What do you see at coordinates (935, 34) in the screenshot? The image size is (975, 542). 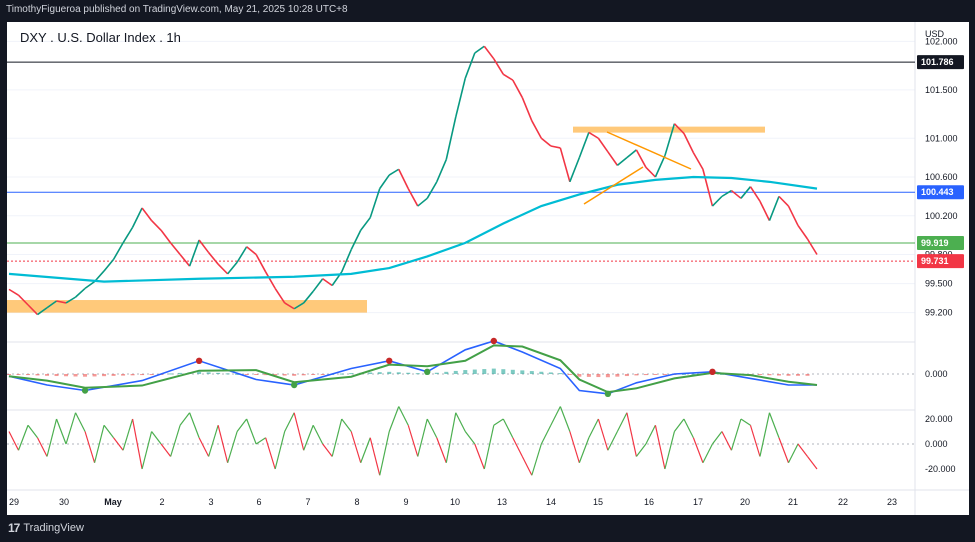 I see `currency-label: USD` at bounding box center [935, 34].